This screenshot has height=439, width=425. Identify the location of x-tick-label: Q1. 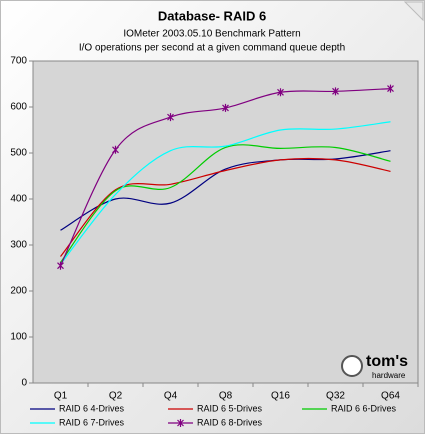
(61, 396).